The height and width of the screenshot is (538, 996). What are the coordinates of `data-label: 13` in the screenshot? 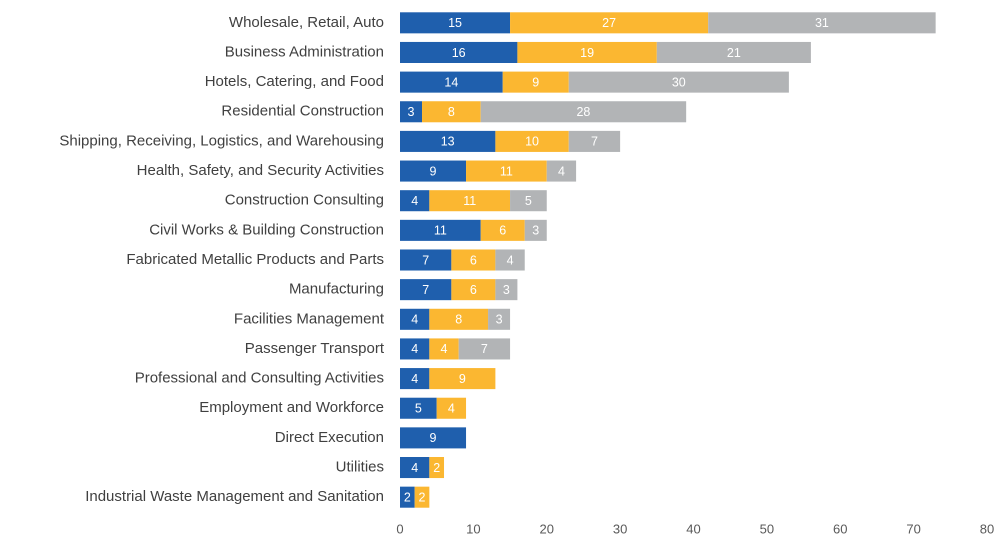 It's located at (448, 142).